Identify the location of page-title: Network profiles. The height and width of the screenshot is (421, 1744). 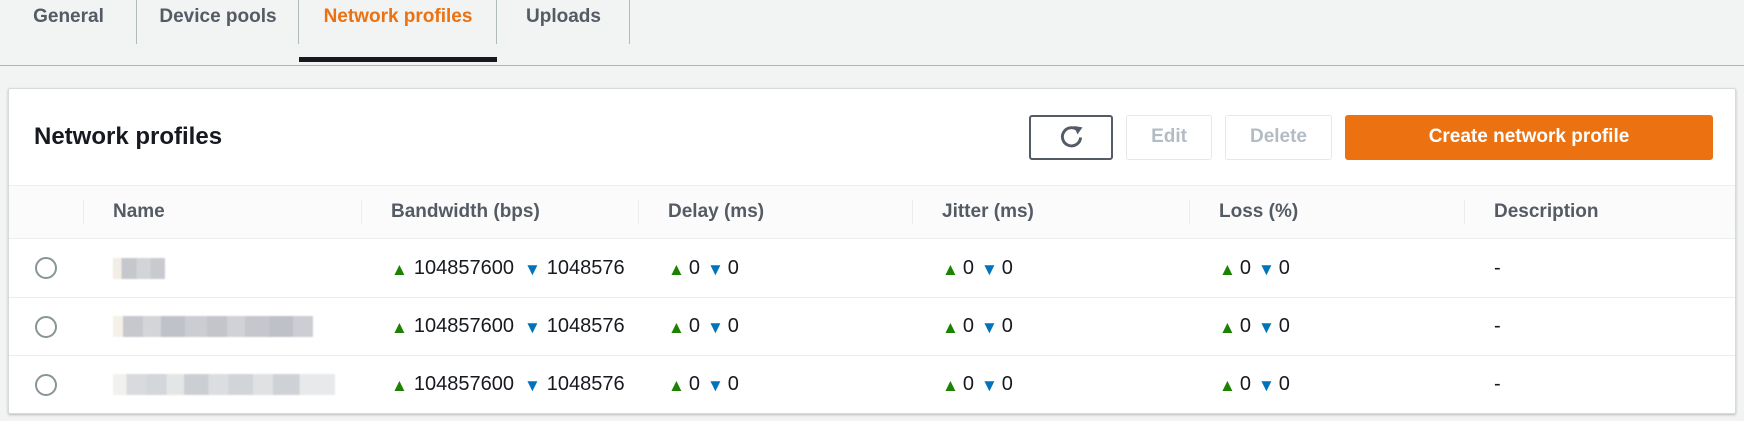
(128, 136).